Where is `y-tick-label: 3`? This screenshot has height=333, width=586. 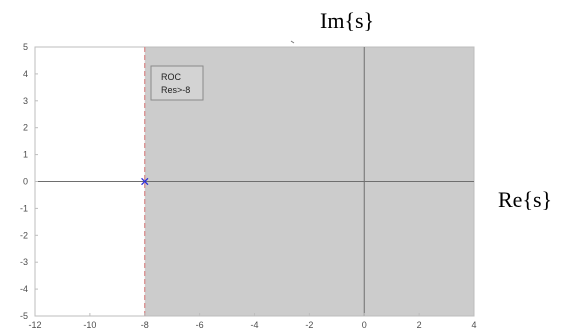 y-tick-label: 3 is located at coordinates (25, 101).